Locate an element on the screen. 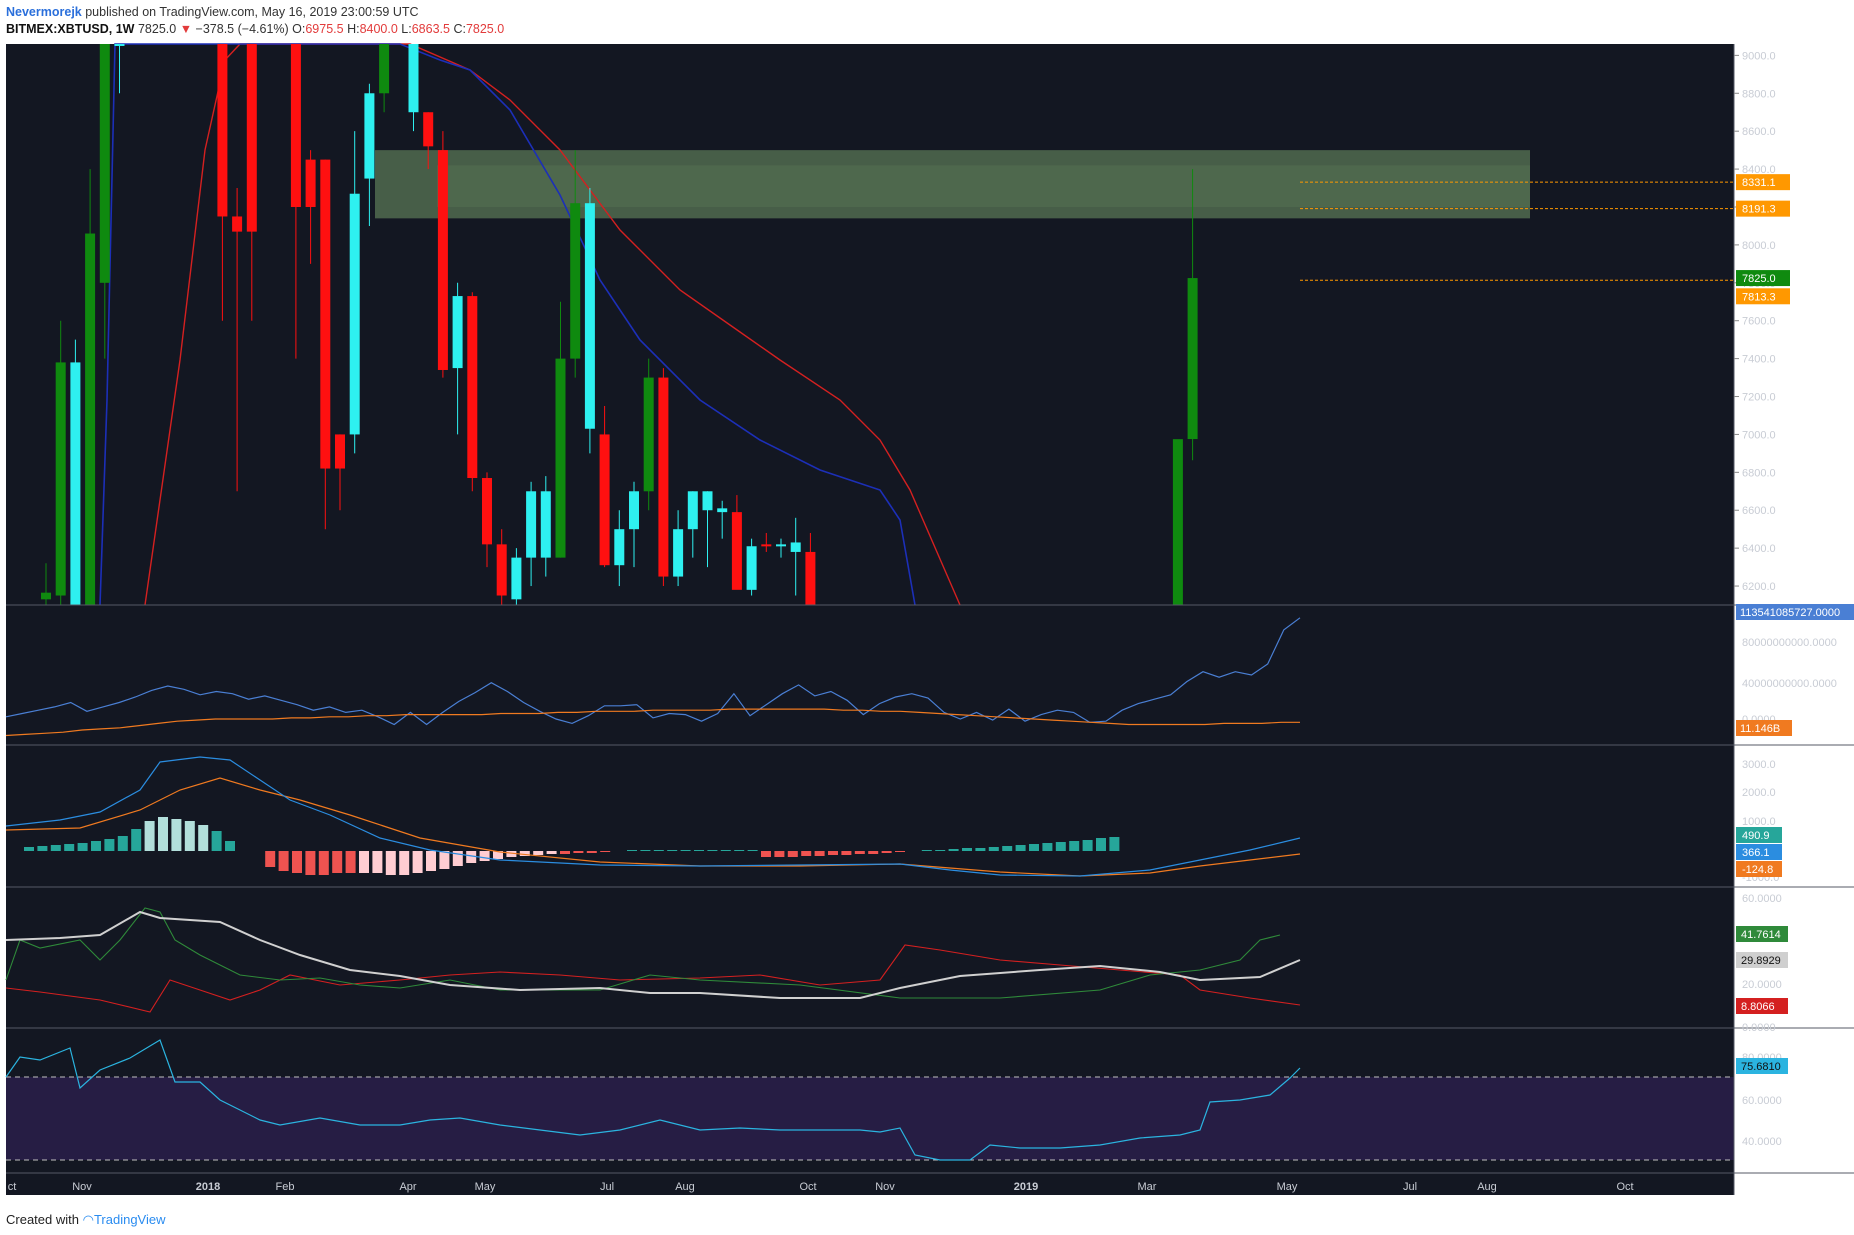 The width and height of the screenshot is (1854, 1235). dmi-label: 29.8929 is located at coordinates (1761, 961).